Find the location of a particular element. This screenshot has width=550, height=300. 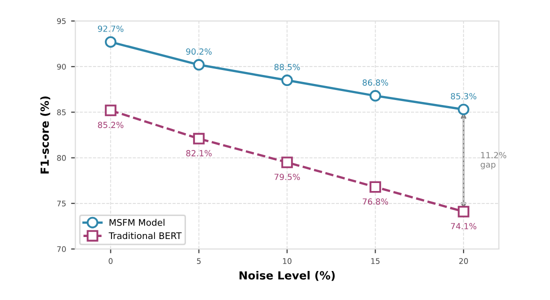

data-label: 79.5% is located at coordinates (287, 177).